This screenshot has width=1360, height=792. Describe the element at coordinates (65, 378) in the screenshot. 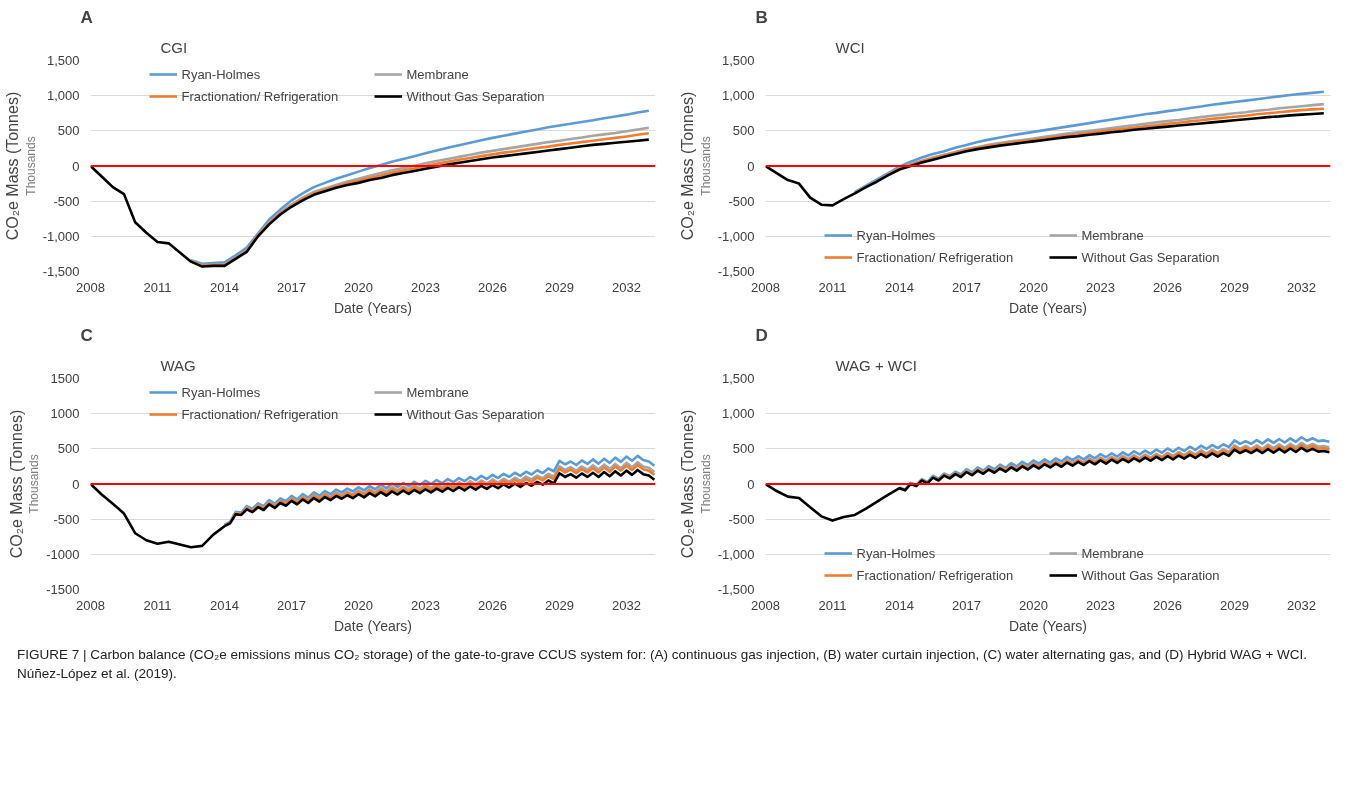

I see `y-tick-label: 1500` at that location.